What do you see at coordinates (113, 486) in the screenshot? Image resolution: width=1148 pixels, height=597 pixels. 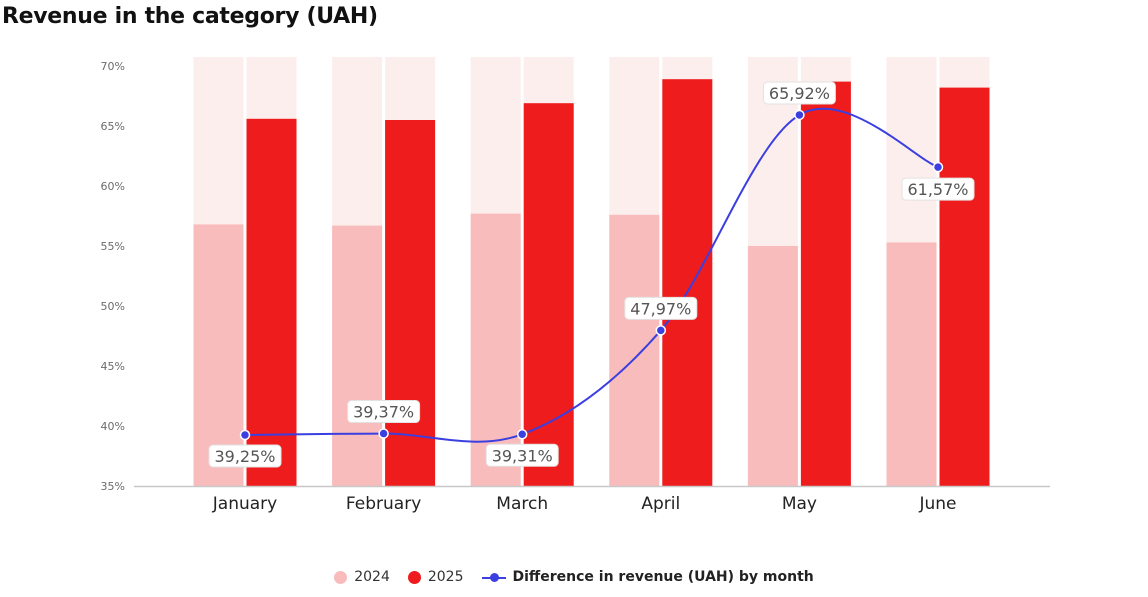 I see `y-tick-label: 35%` at bounding box center [113, 486].